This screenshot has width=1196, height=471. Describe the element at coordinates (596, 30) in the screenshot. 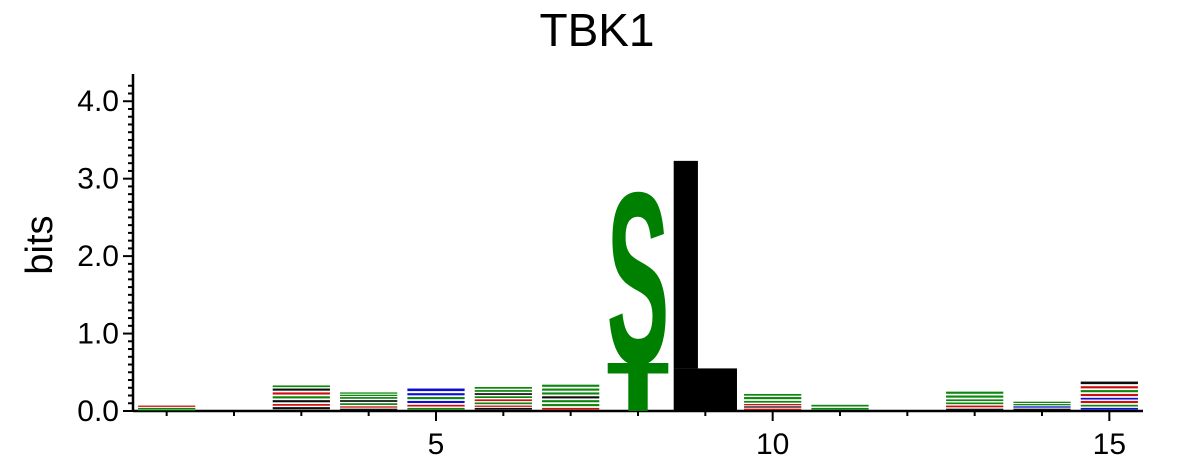

I see `chart-title: TBK1` at that location.